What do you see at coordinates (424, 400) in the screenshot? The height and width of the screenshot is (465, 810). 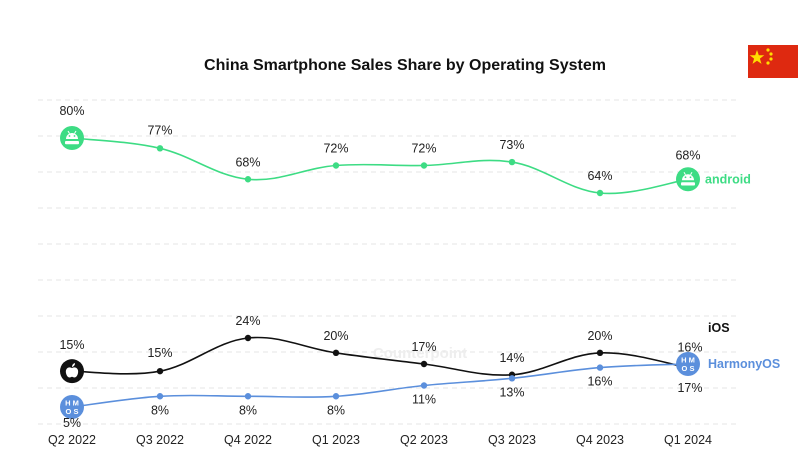 I see `data-label-harmony: 11%` at bounding box center [424, 400].